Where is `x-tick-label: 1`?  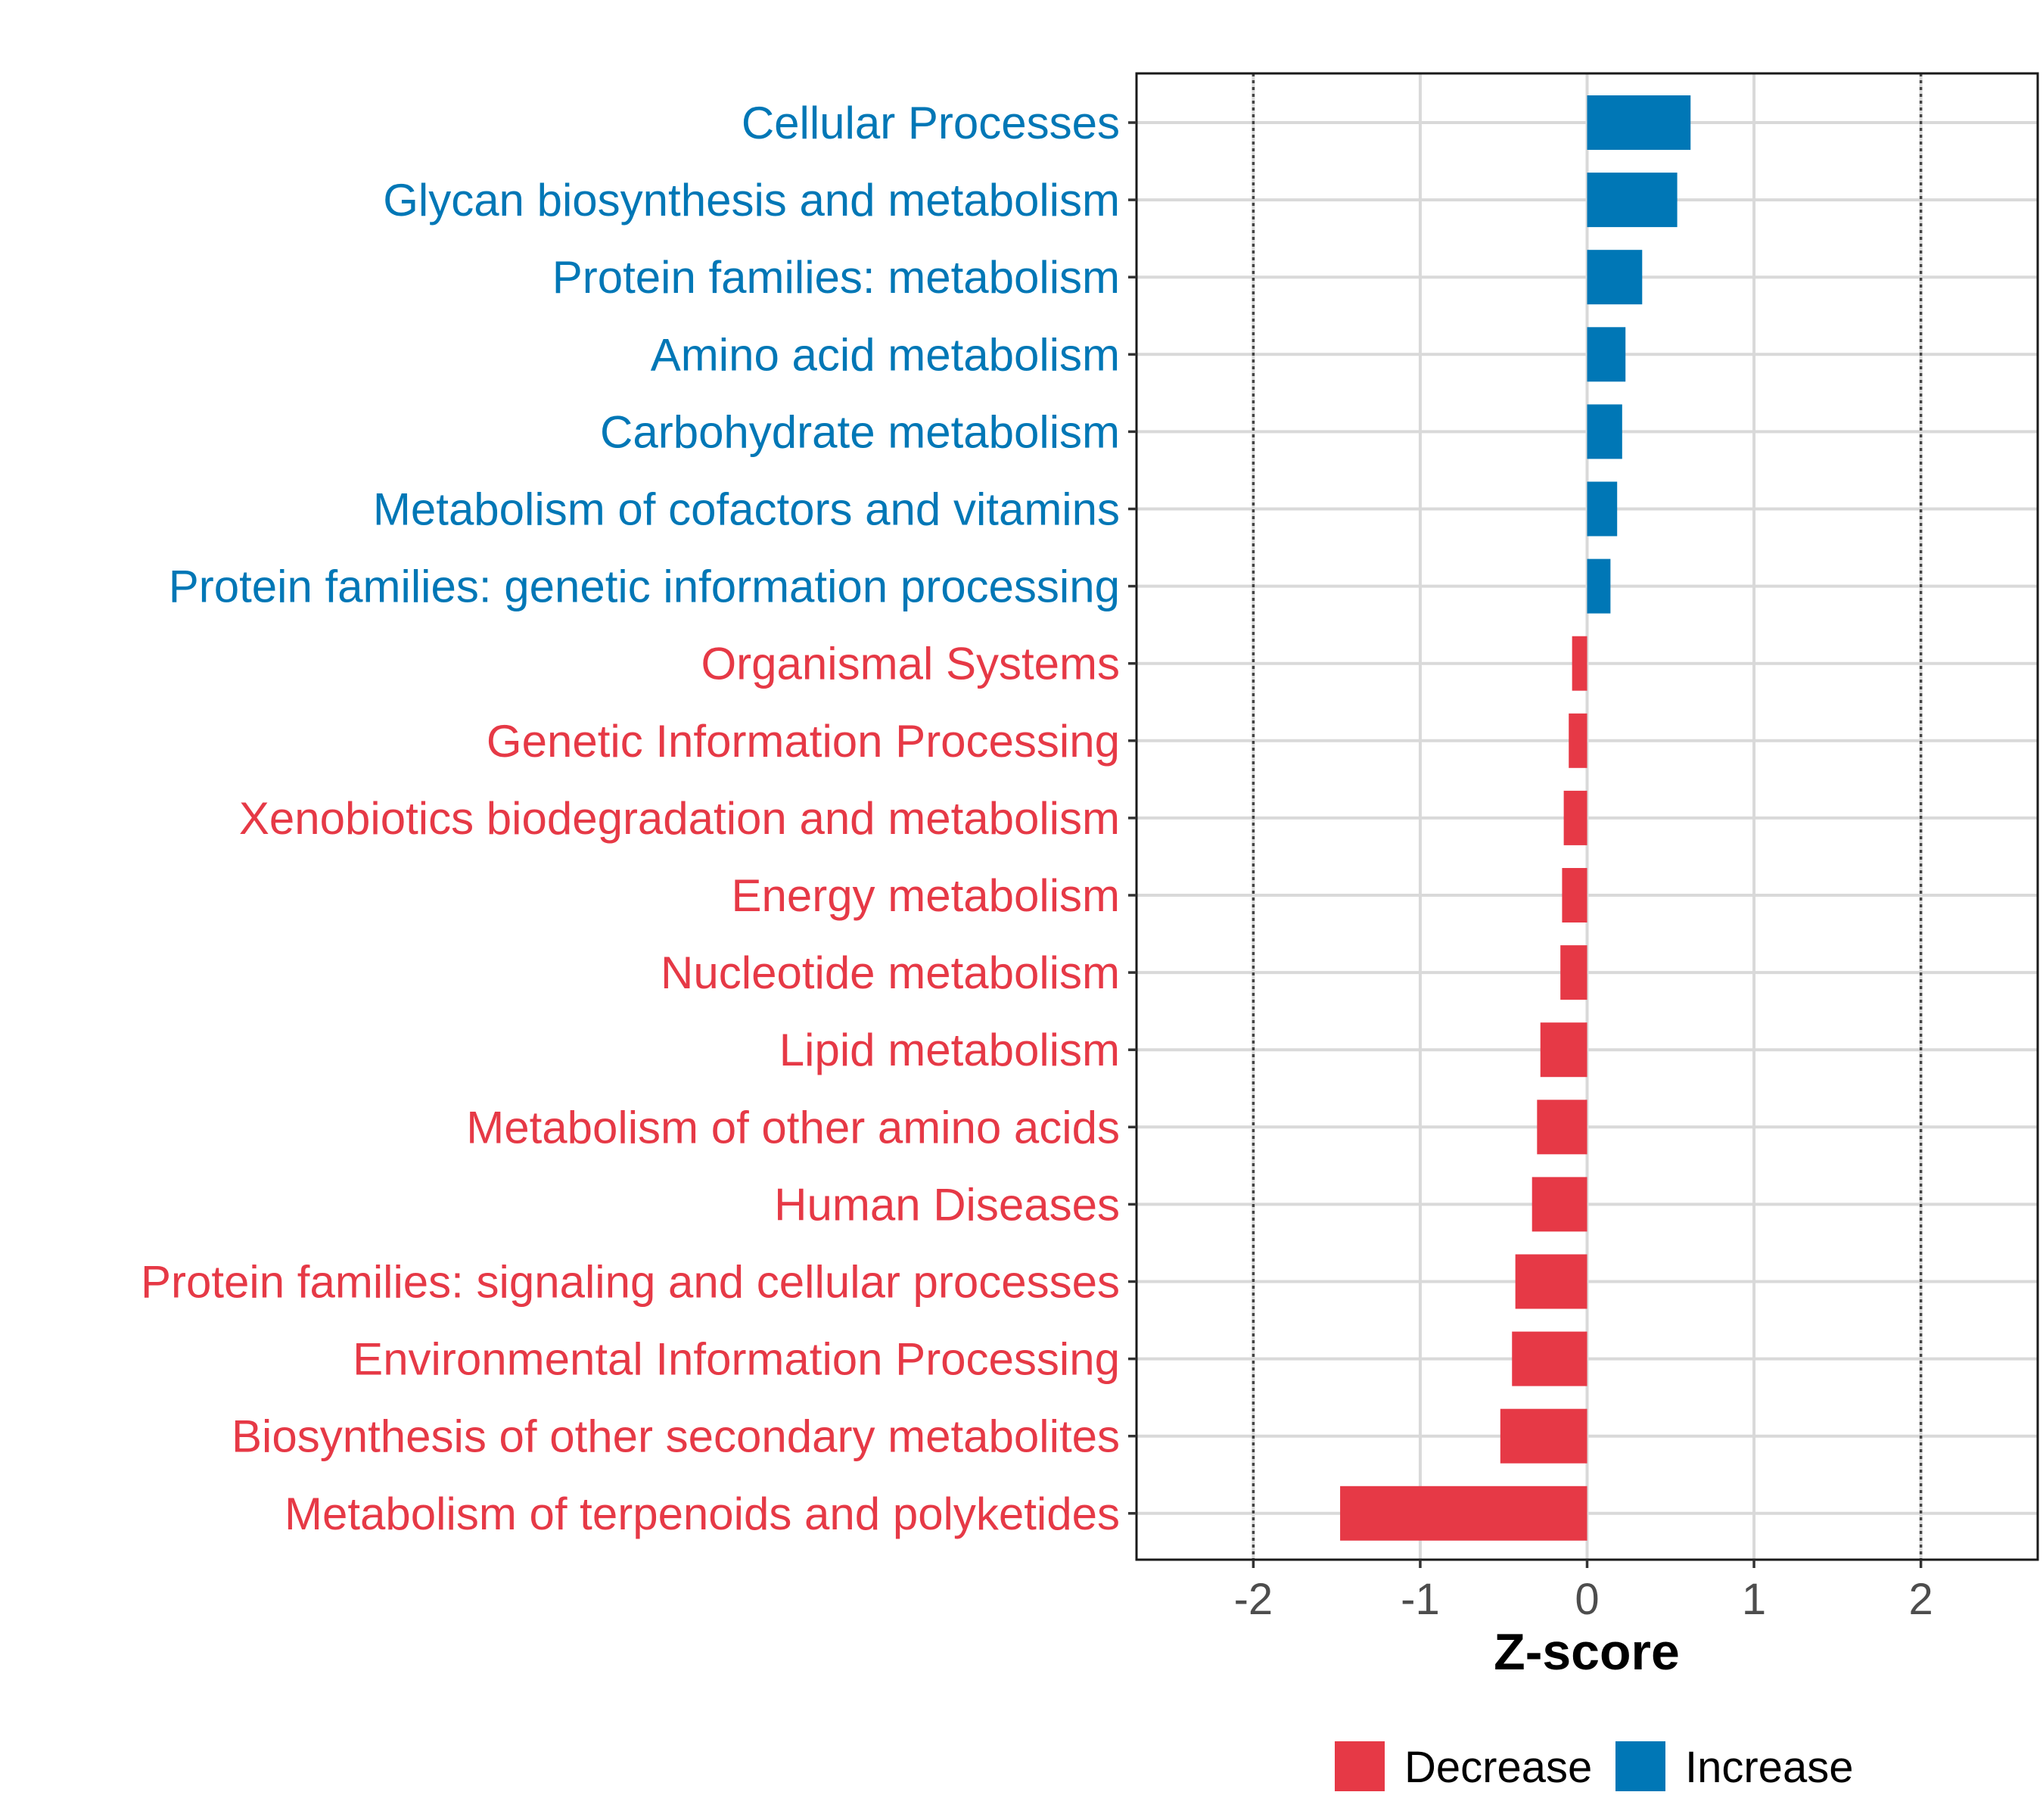 x-tick-label: 1 is located at coordinates (1754, 1599).